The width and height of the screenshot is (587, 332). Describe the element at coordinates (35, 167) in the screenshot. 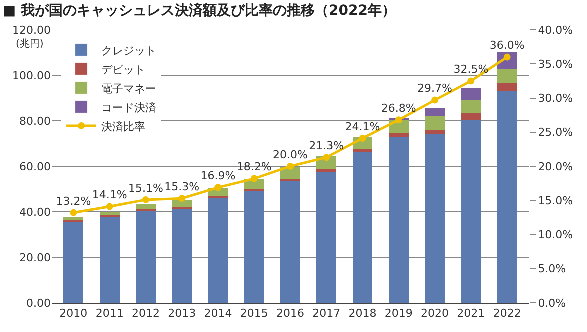

I see `y-tick-label: 60.00` at that location.